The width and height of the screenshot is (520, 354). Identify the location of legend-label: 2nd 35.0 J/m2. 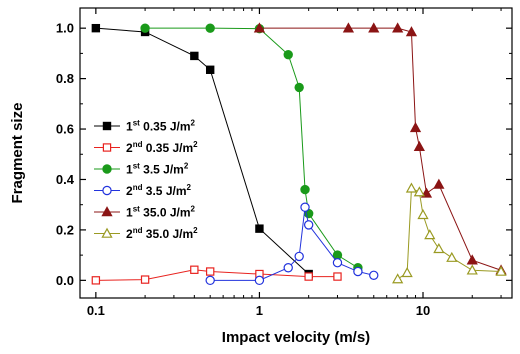
(162, 233).